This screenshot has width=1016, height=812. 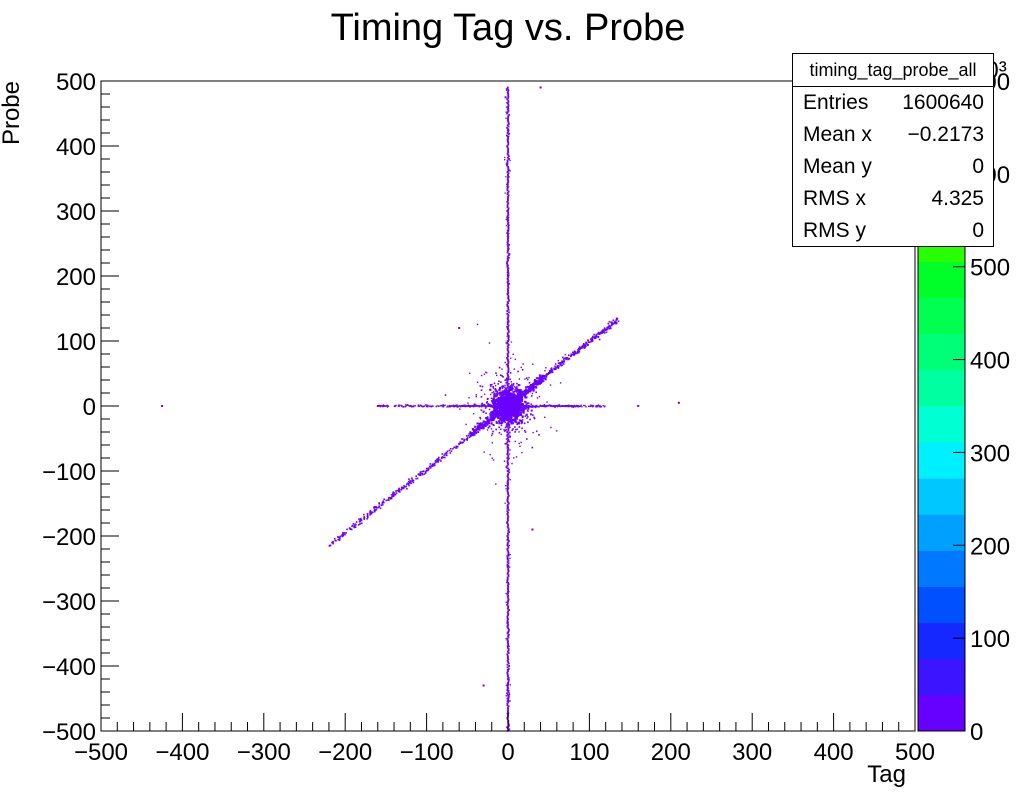 What do you see at coordinates (978, 166) in the screenshot?
I see `stats-value: 0` at bounding box center [978, 166].